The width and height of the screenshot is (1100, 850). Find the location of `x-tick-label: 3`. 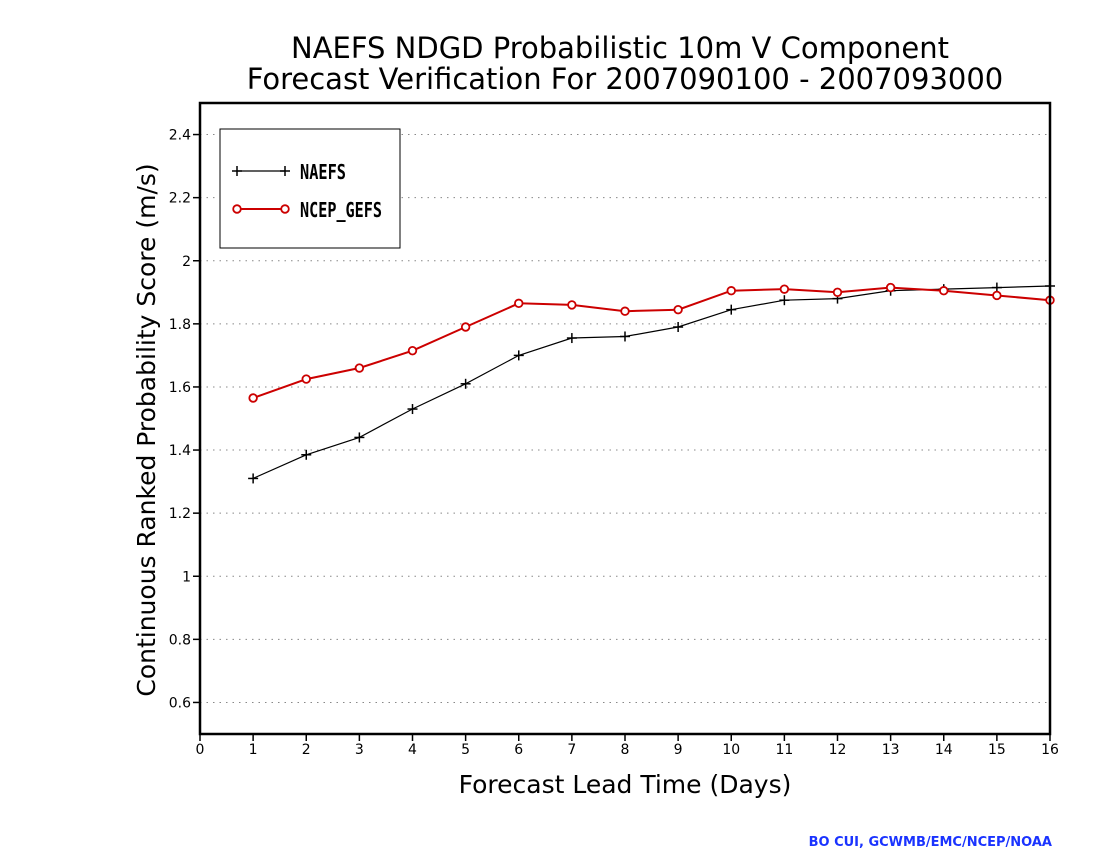

x-tick-label: 3 is located at coordinates (359, 750).